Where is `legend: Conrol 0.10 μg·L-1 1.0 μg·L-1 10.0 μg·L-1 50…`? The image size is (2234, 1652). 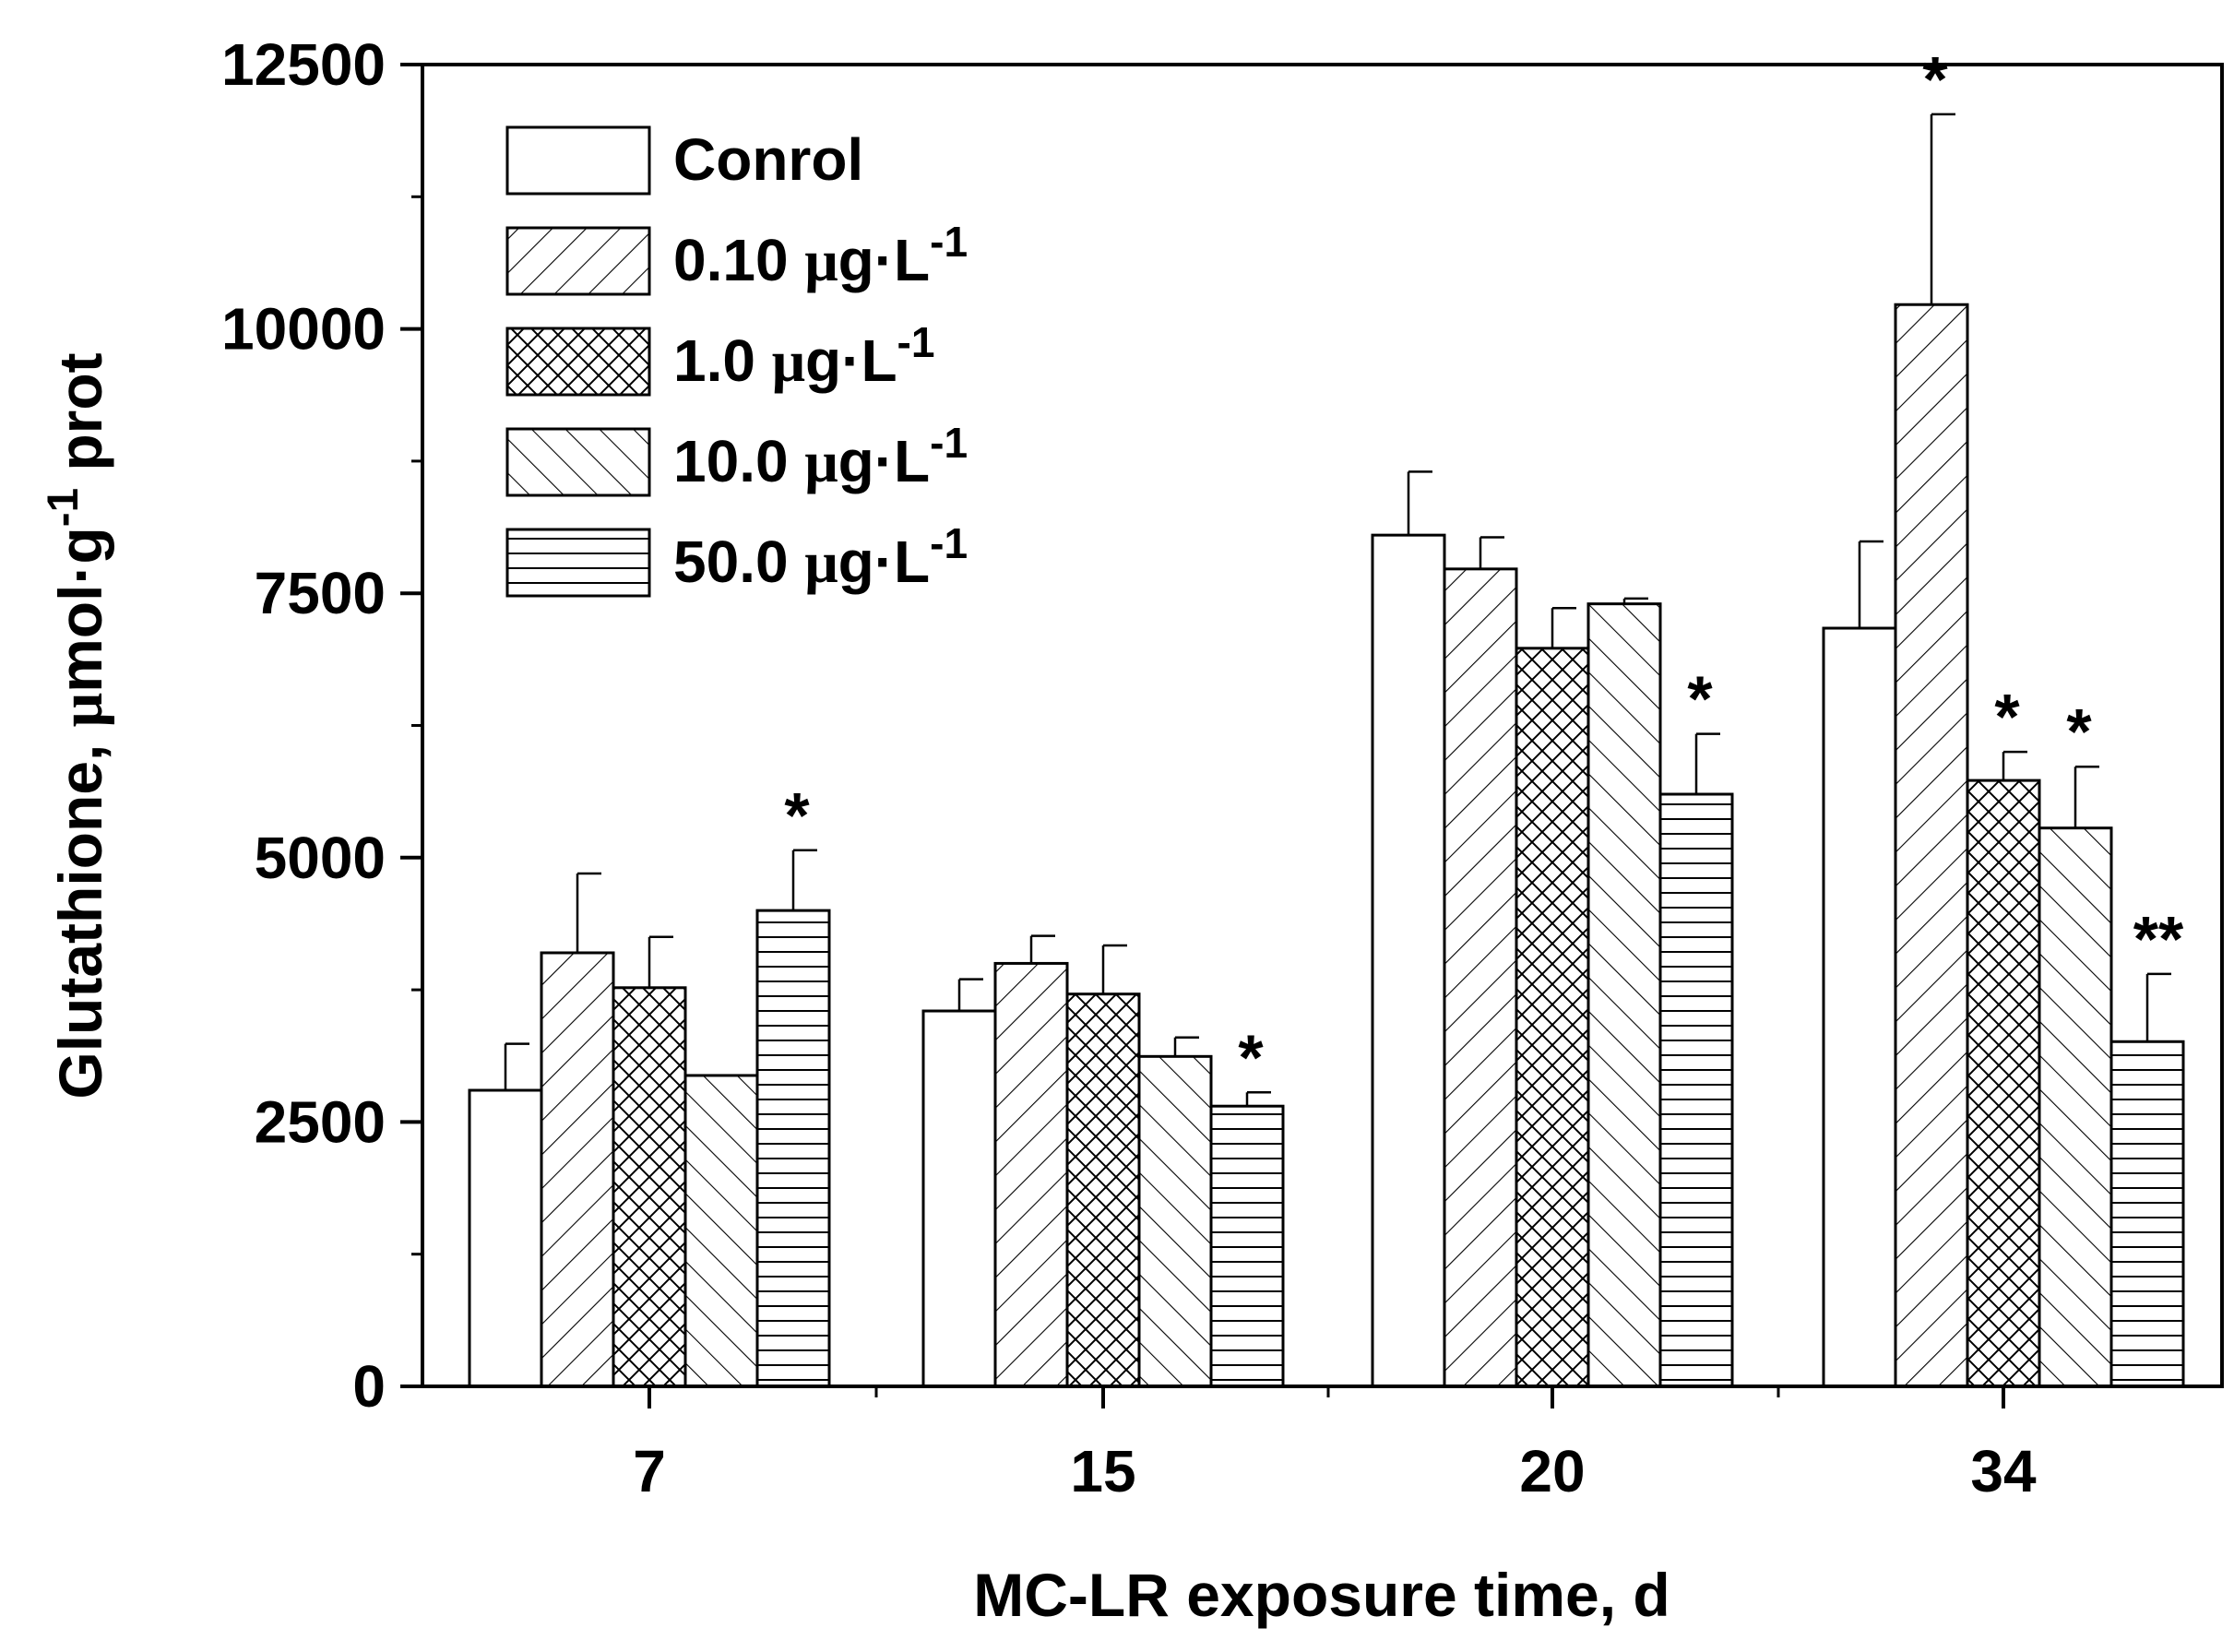
legend: Conrol 0.10 μg·L-1 1.0 μg·L-1 10.0 μg·L-1 50… is located at coordinates (736, 361).